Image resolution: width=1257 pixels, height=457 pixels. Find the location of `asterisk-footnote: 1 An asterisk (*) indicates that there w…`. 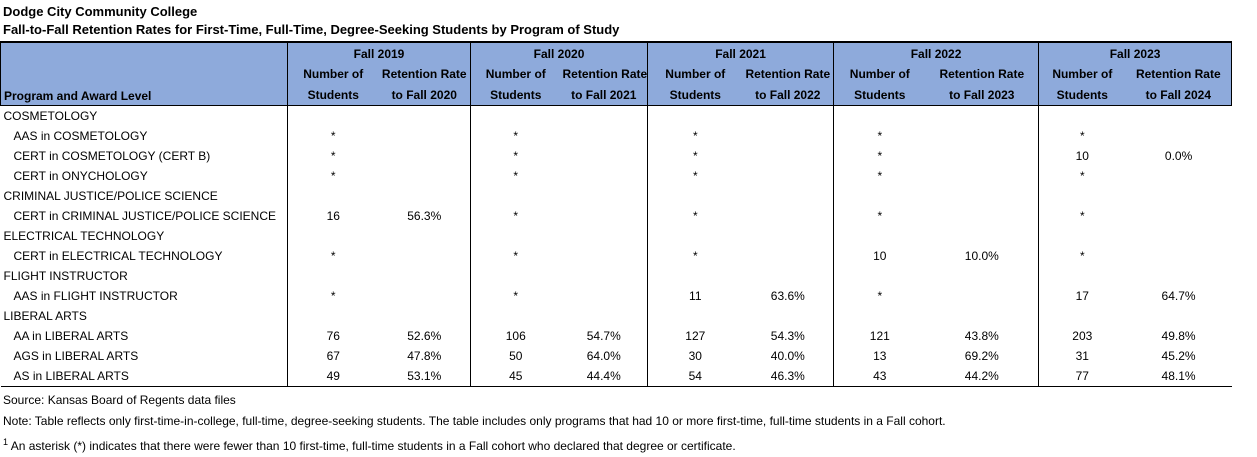

asterisk-footnote: 1 An asterisk (*) indicates that there w… is located at coordinates (630, 444).